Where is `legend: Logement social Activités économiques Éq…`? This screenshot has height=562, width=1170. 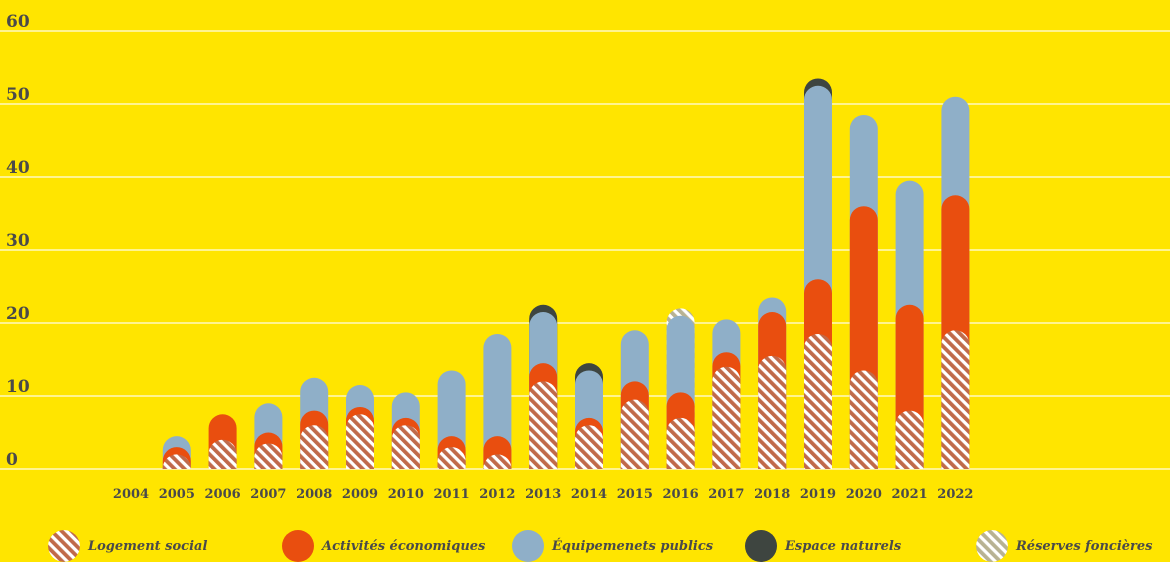
legend: Logement social Activités économiques Éq… is located at coordinates (585, 544).